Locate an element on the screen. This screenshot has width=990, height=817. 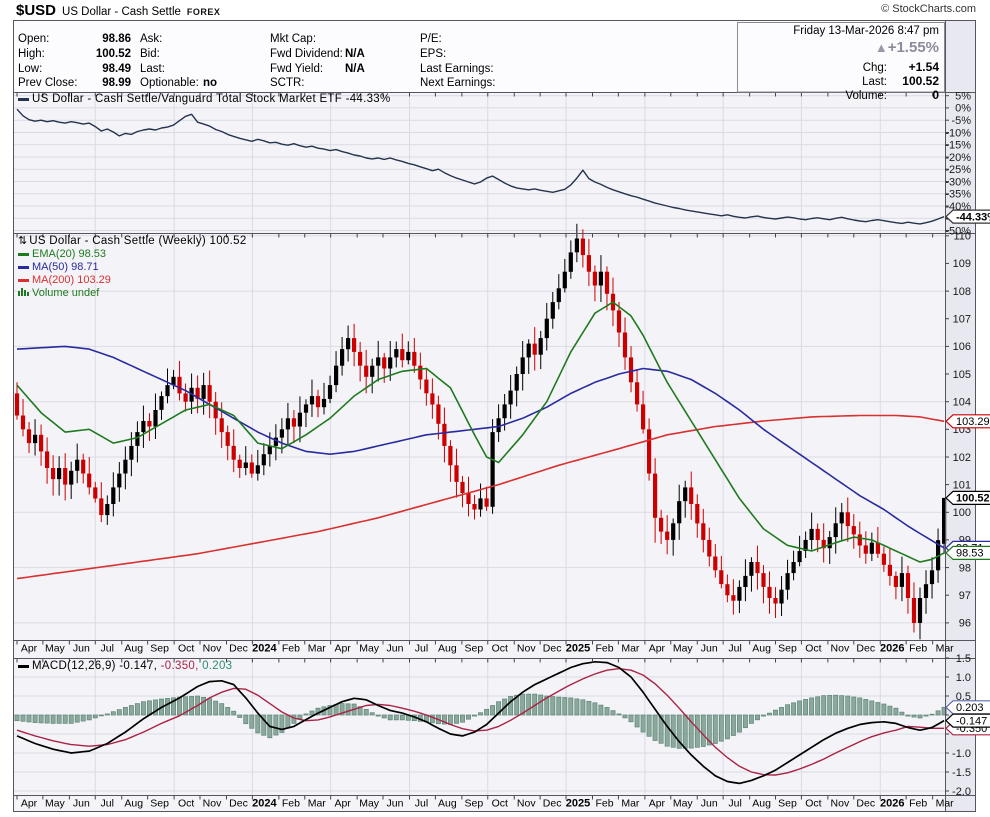
svg-text: 96 is located at coordinates (965, 624).